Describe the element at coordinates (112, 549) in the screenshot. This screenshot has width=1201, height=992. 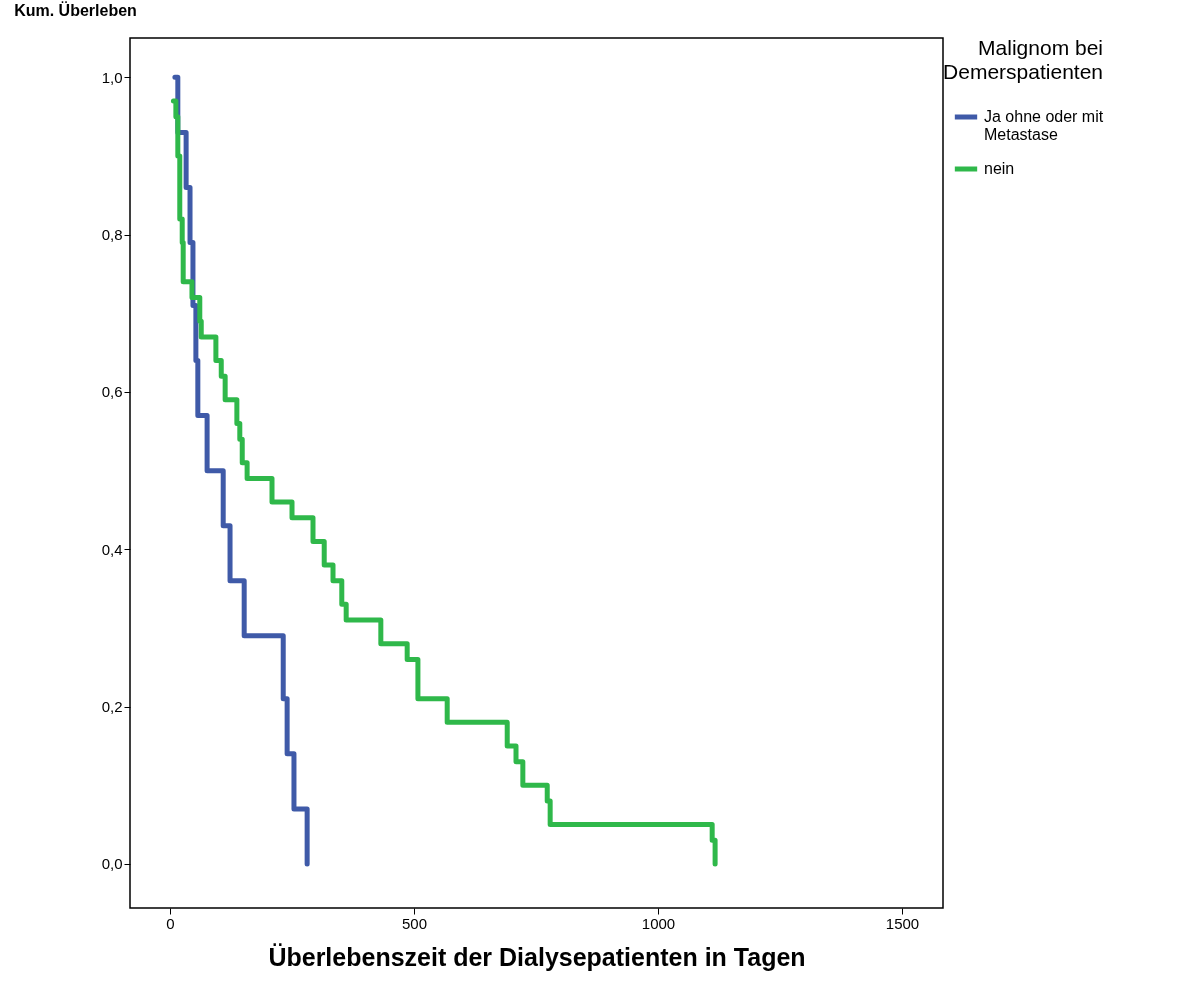
I see `y-tick-label: 0,4` at that location.